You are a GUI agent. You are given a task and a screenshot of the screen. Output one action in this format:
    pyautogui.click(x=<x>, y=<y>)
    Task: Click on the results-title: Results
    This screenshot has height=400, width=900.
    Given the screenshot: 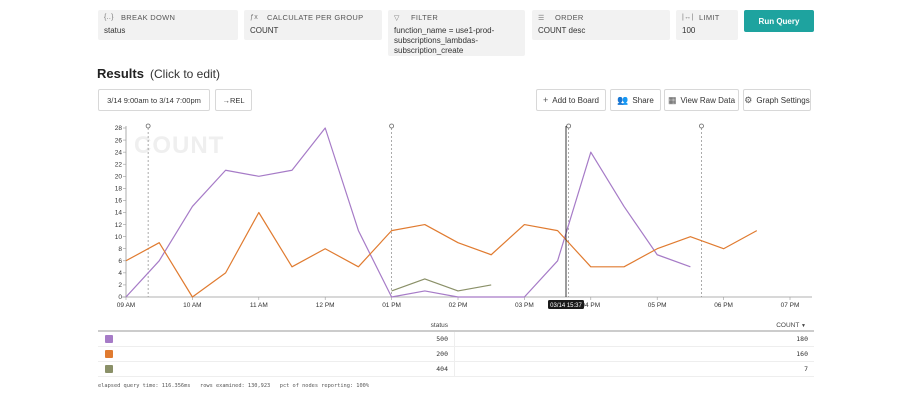 What is the action you would take?
    pyautogui.click(x=120, y=73)
    